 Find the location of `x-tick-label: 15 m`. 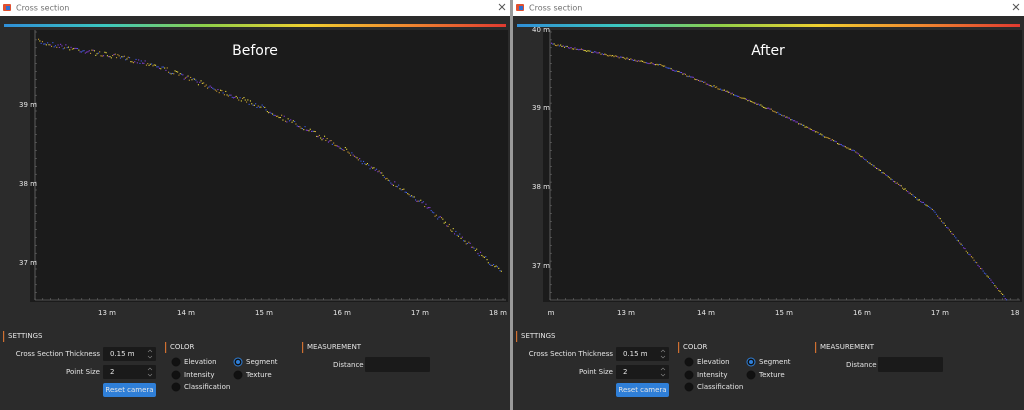

x-tick-label: 15 m is located at coordinates (264, 313).